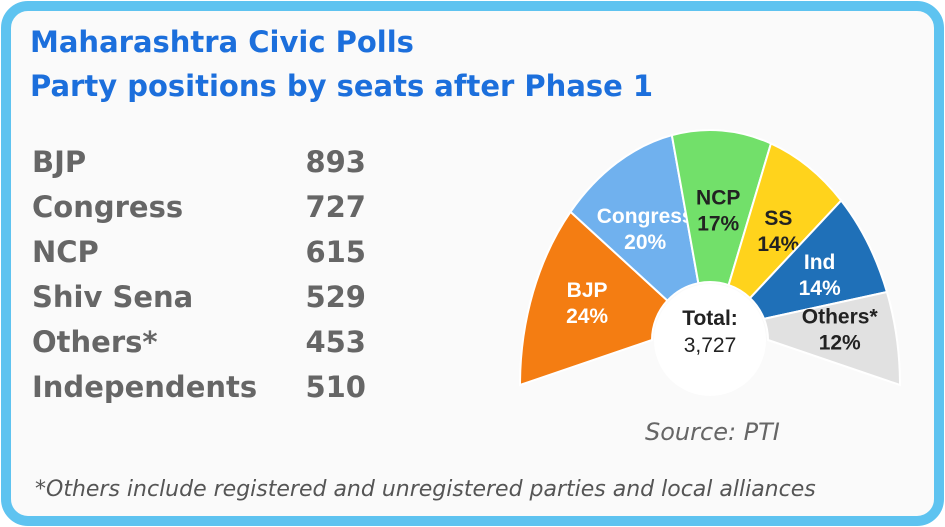  I want to click on center-hole, so click(710, 340).